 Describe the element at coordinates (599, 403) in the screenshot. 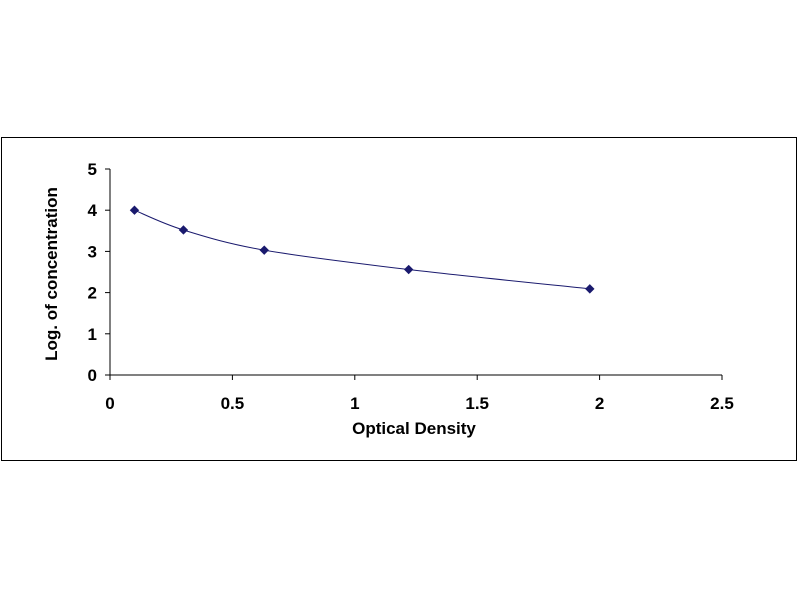

I see `x-tick-label: 2` at that location.